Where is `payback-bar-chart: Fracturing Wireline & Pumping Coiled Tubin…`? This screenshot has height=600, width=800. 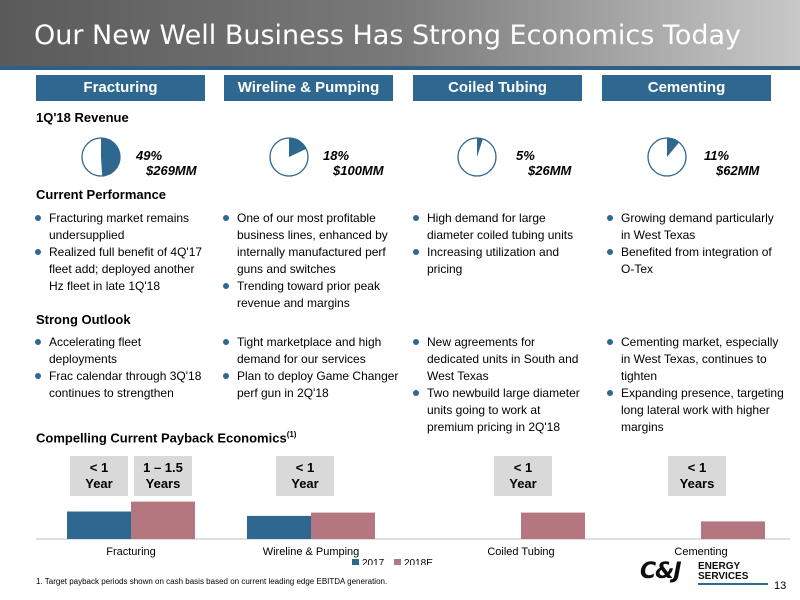
payback-bar-chart: Fracturing Wireline & Pumping Coiled Tubin… is located at coordinates (413, 533).